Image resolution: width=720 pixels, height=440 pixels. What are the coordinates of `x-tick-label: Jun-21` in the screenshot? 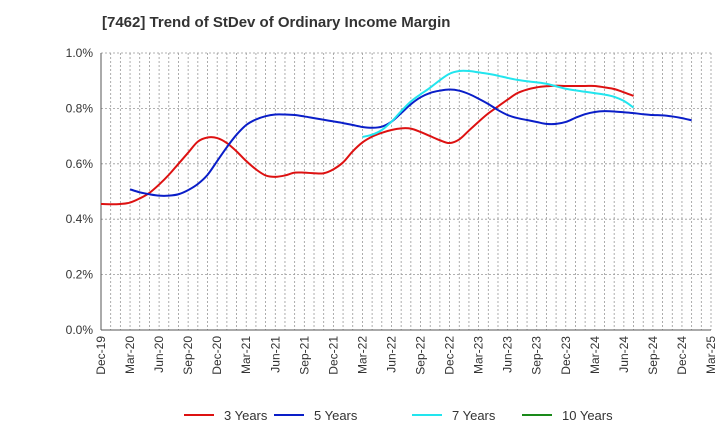 It's located at (275, 354).